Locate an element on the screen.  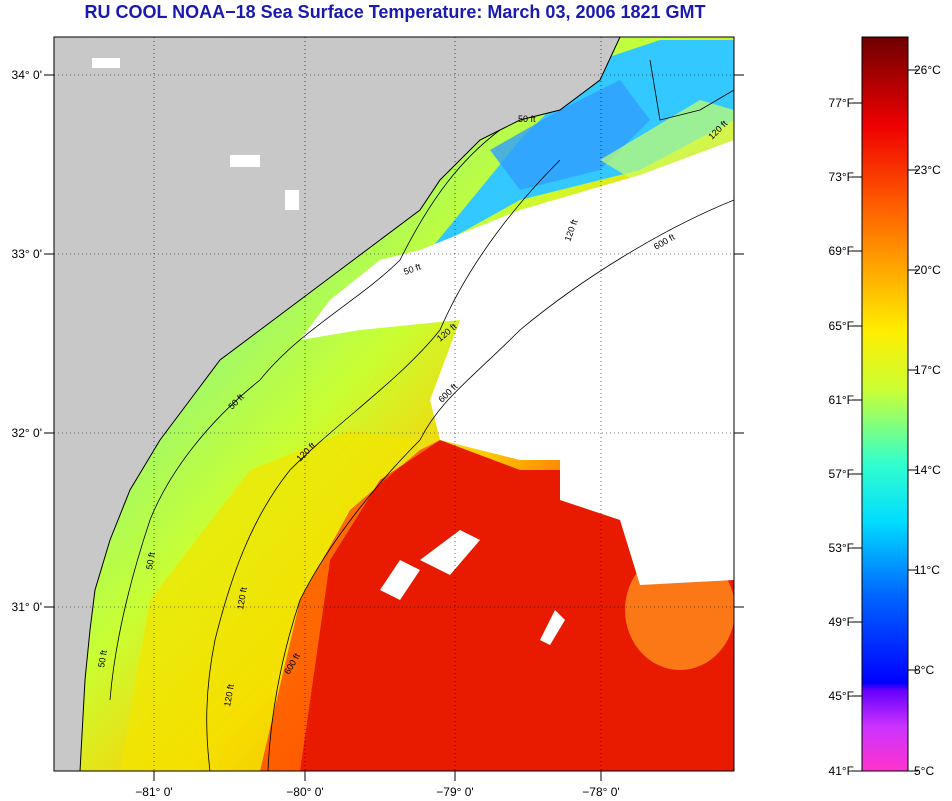
cb-c-label: 17°C is located at coordinates (927, 370).